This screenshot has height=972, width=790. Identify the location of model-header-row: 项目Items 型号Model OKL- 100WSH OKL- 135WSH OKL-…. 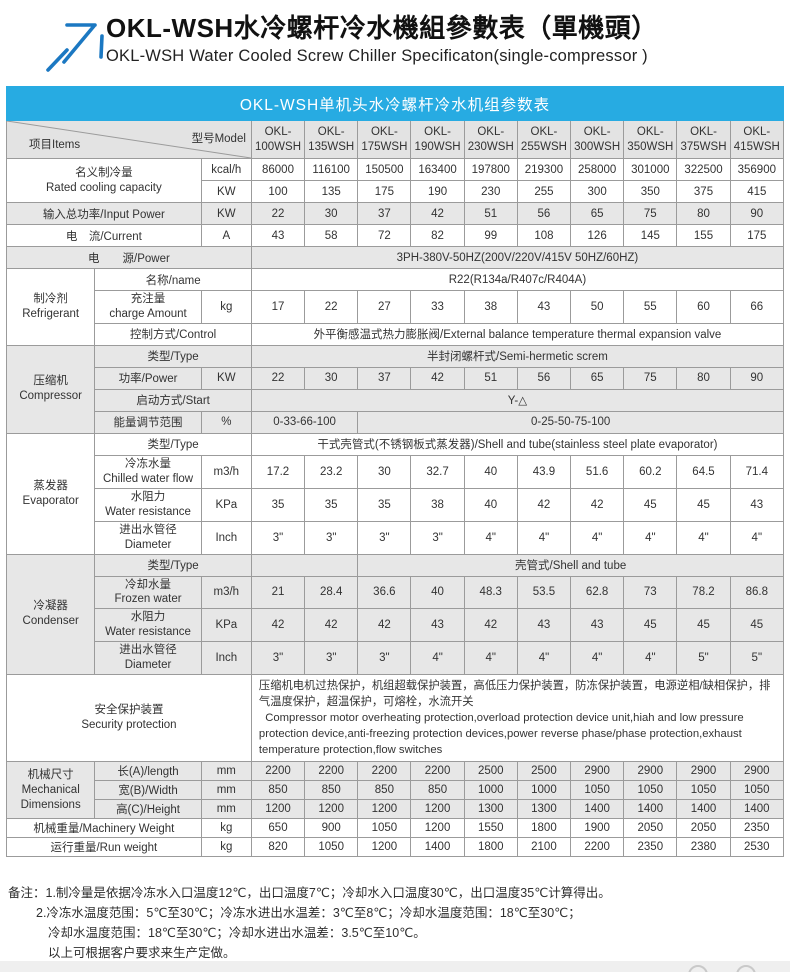
(395, 139).